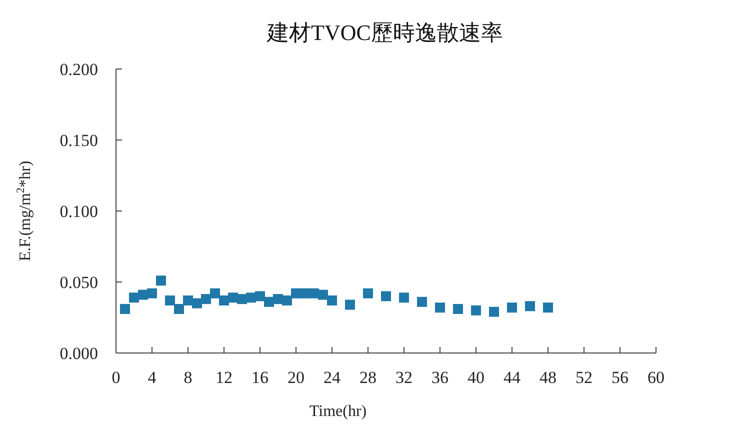  I want to click on x-tick-label: 8, so click(188, 377).